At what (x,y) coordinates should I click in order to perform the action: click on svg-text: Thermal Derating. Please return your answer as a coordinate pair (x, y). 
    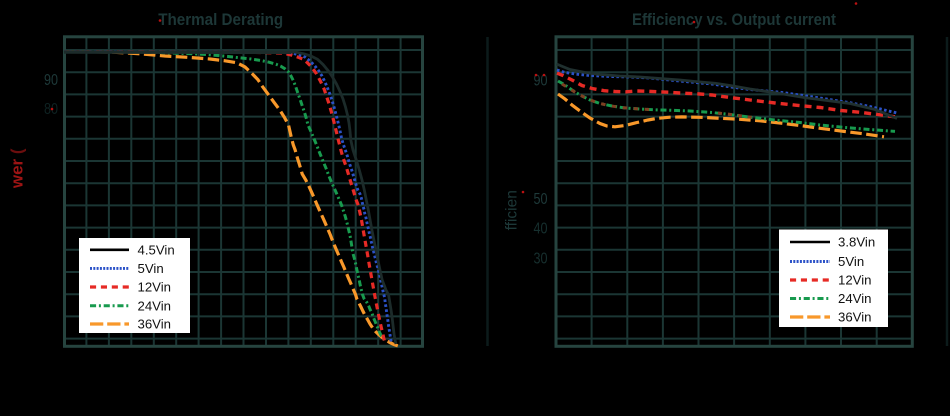
    Looking at the image, I should click on (220, 19).